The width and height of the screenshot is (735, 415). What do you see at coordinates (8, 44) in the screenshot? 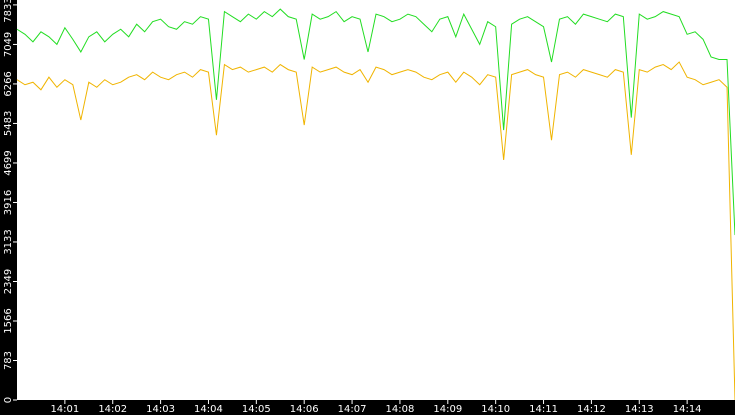
I see `y-tick-label: 7049` at bounding box center [8, 44].